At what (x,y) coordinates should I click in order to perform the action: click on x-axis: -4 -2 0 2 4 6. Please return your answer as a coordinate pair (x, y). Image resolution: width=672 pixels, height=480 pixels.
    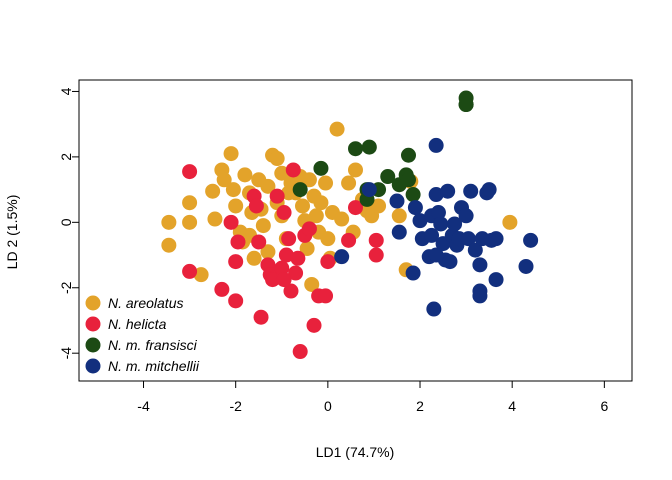
    Looking at the image, I should click on (372, 397).